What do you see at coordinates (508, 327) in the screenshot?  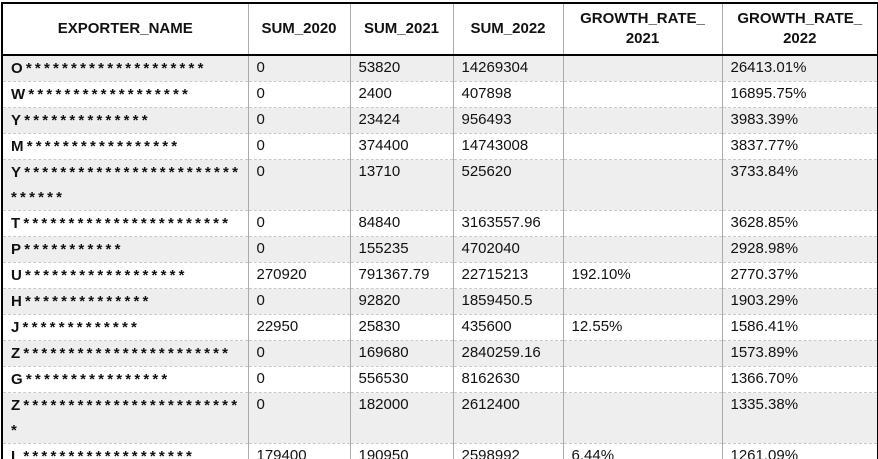 I see `cell-sum-2022: 435600` at bounding box center [508, 327].